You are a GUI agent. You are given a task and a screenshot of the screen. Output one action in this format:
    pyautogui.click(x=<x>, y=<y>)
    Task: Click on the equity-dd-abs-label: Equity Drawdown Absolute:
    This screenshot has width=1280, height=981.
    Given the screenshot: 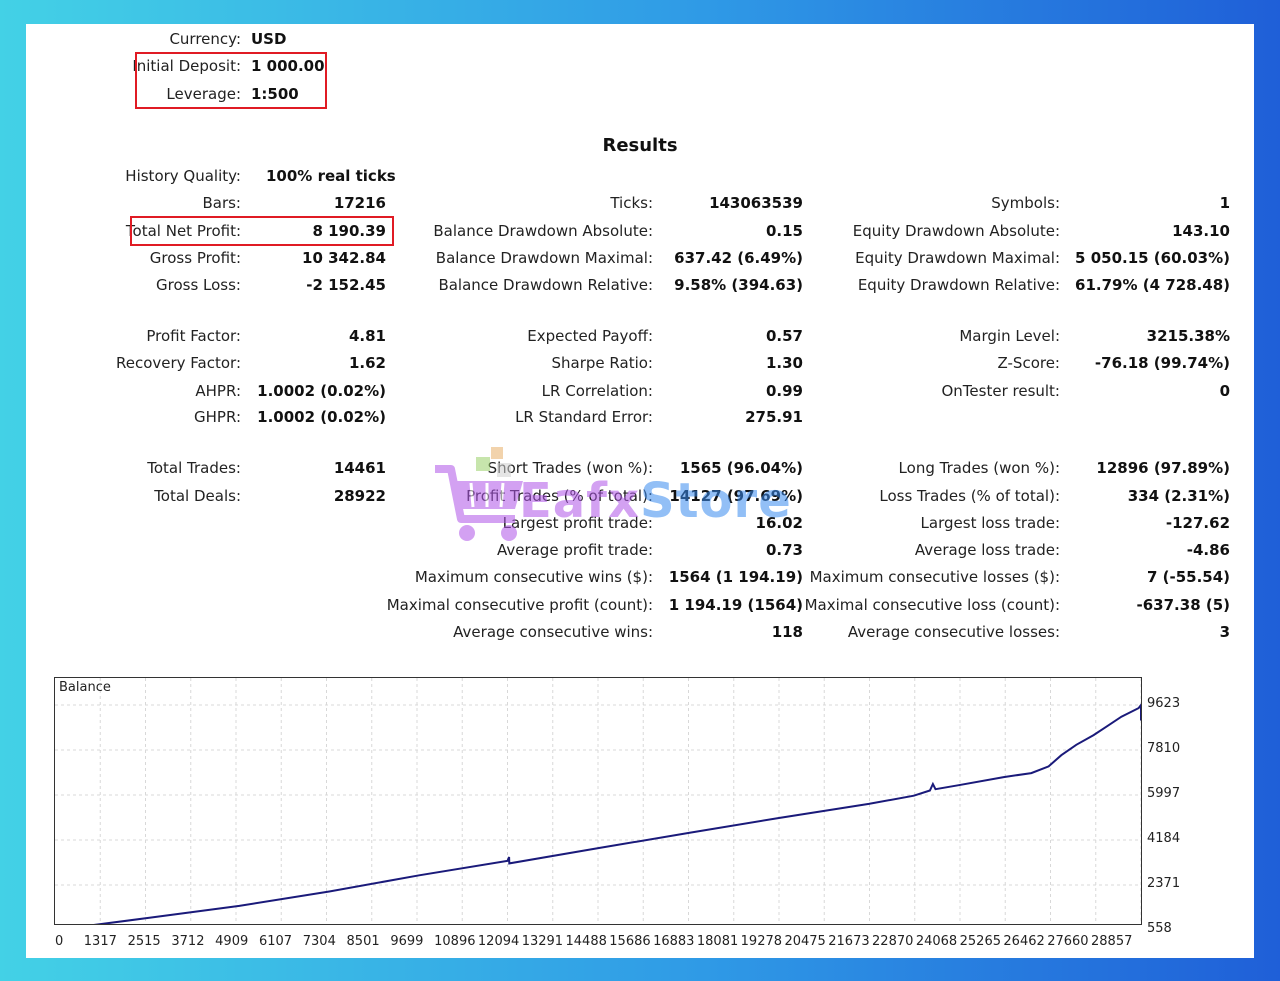 What is the action you would take?
    pyautogui.click(x=956, y=231)
    